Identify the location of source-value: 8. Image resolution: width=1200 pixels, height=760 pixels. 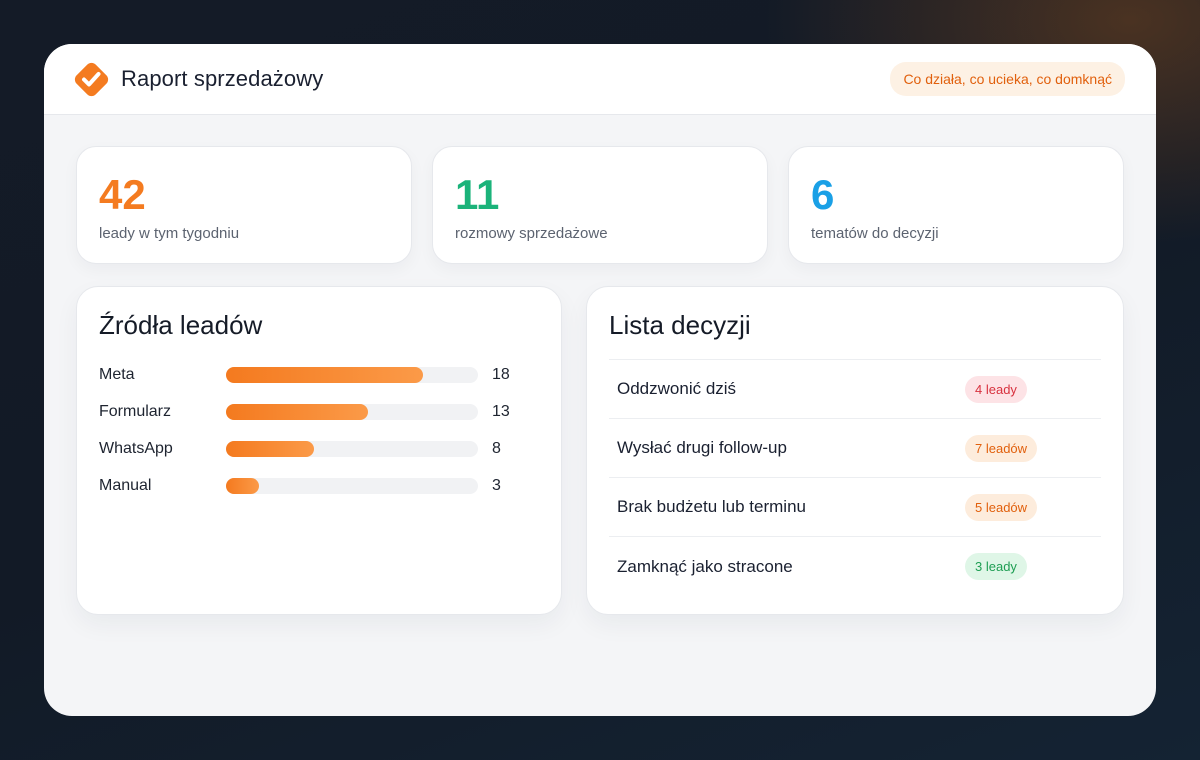
(496, 448).